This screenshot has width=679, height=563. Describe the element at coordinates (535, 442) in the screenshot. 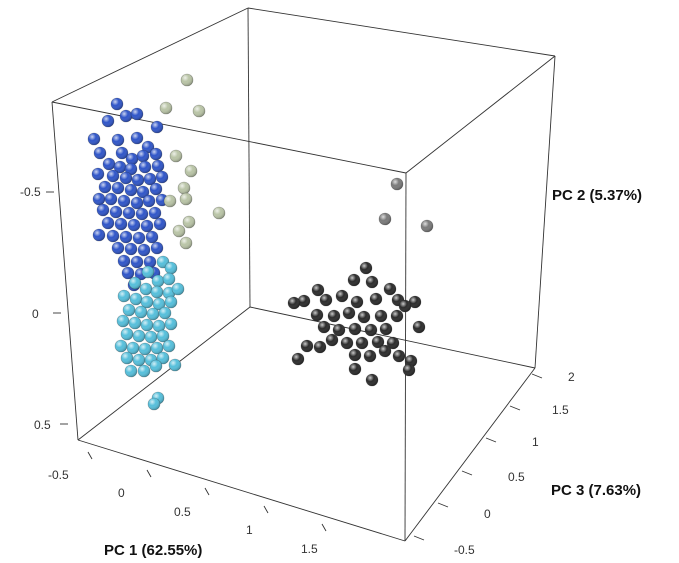

I see `pc3-tick-label: 1` at that location.